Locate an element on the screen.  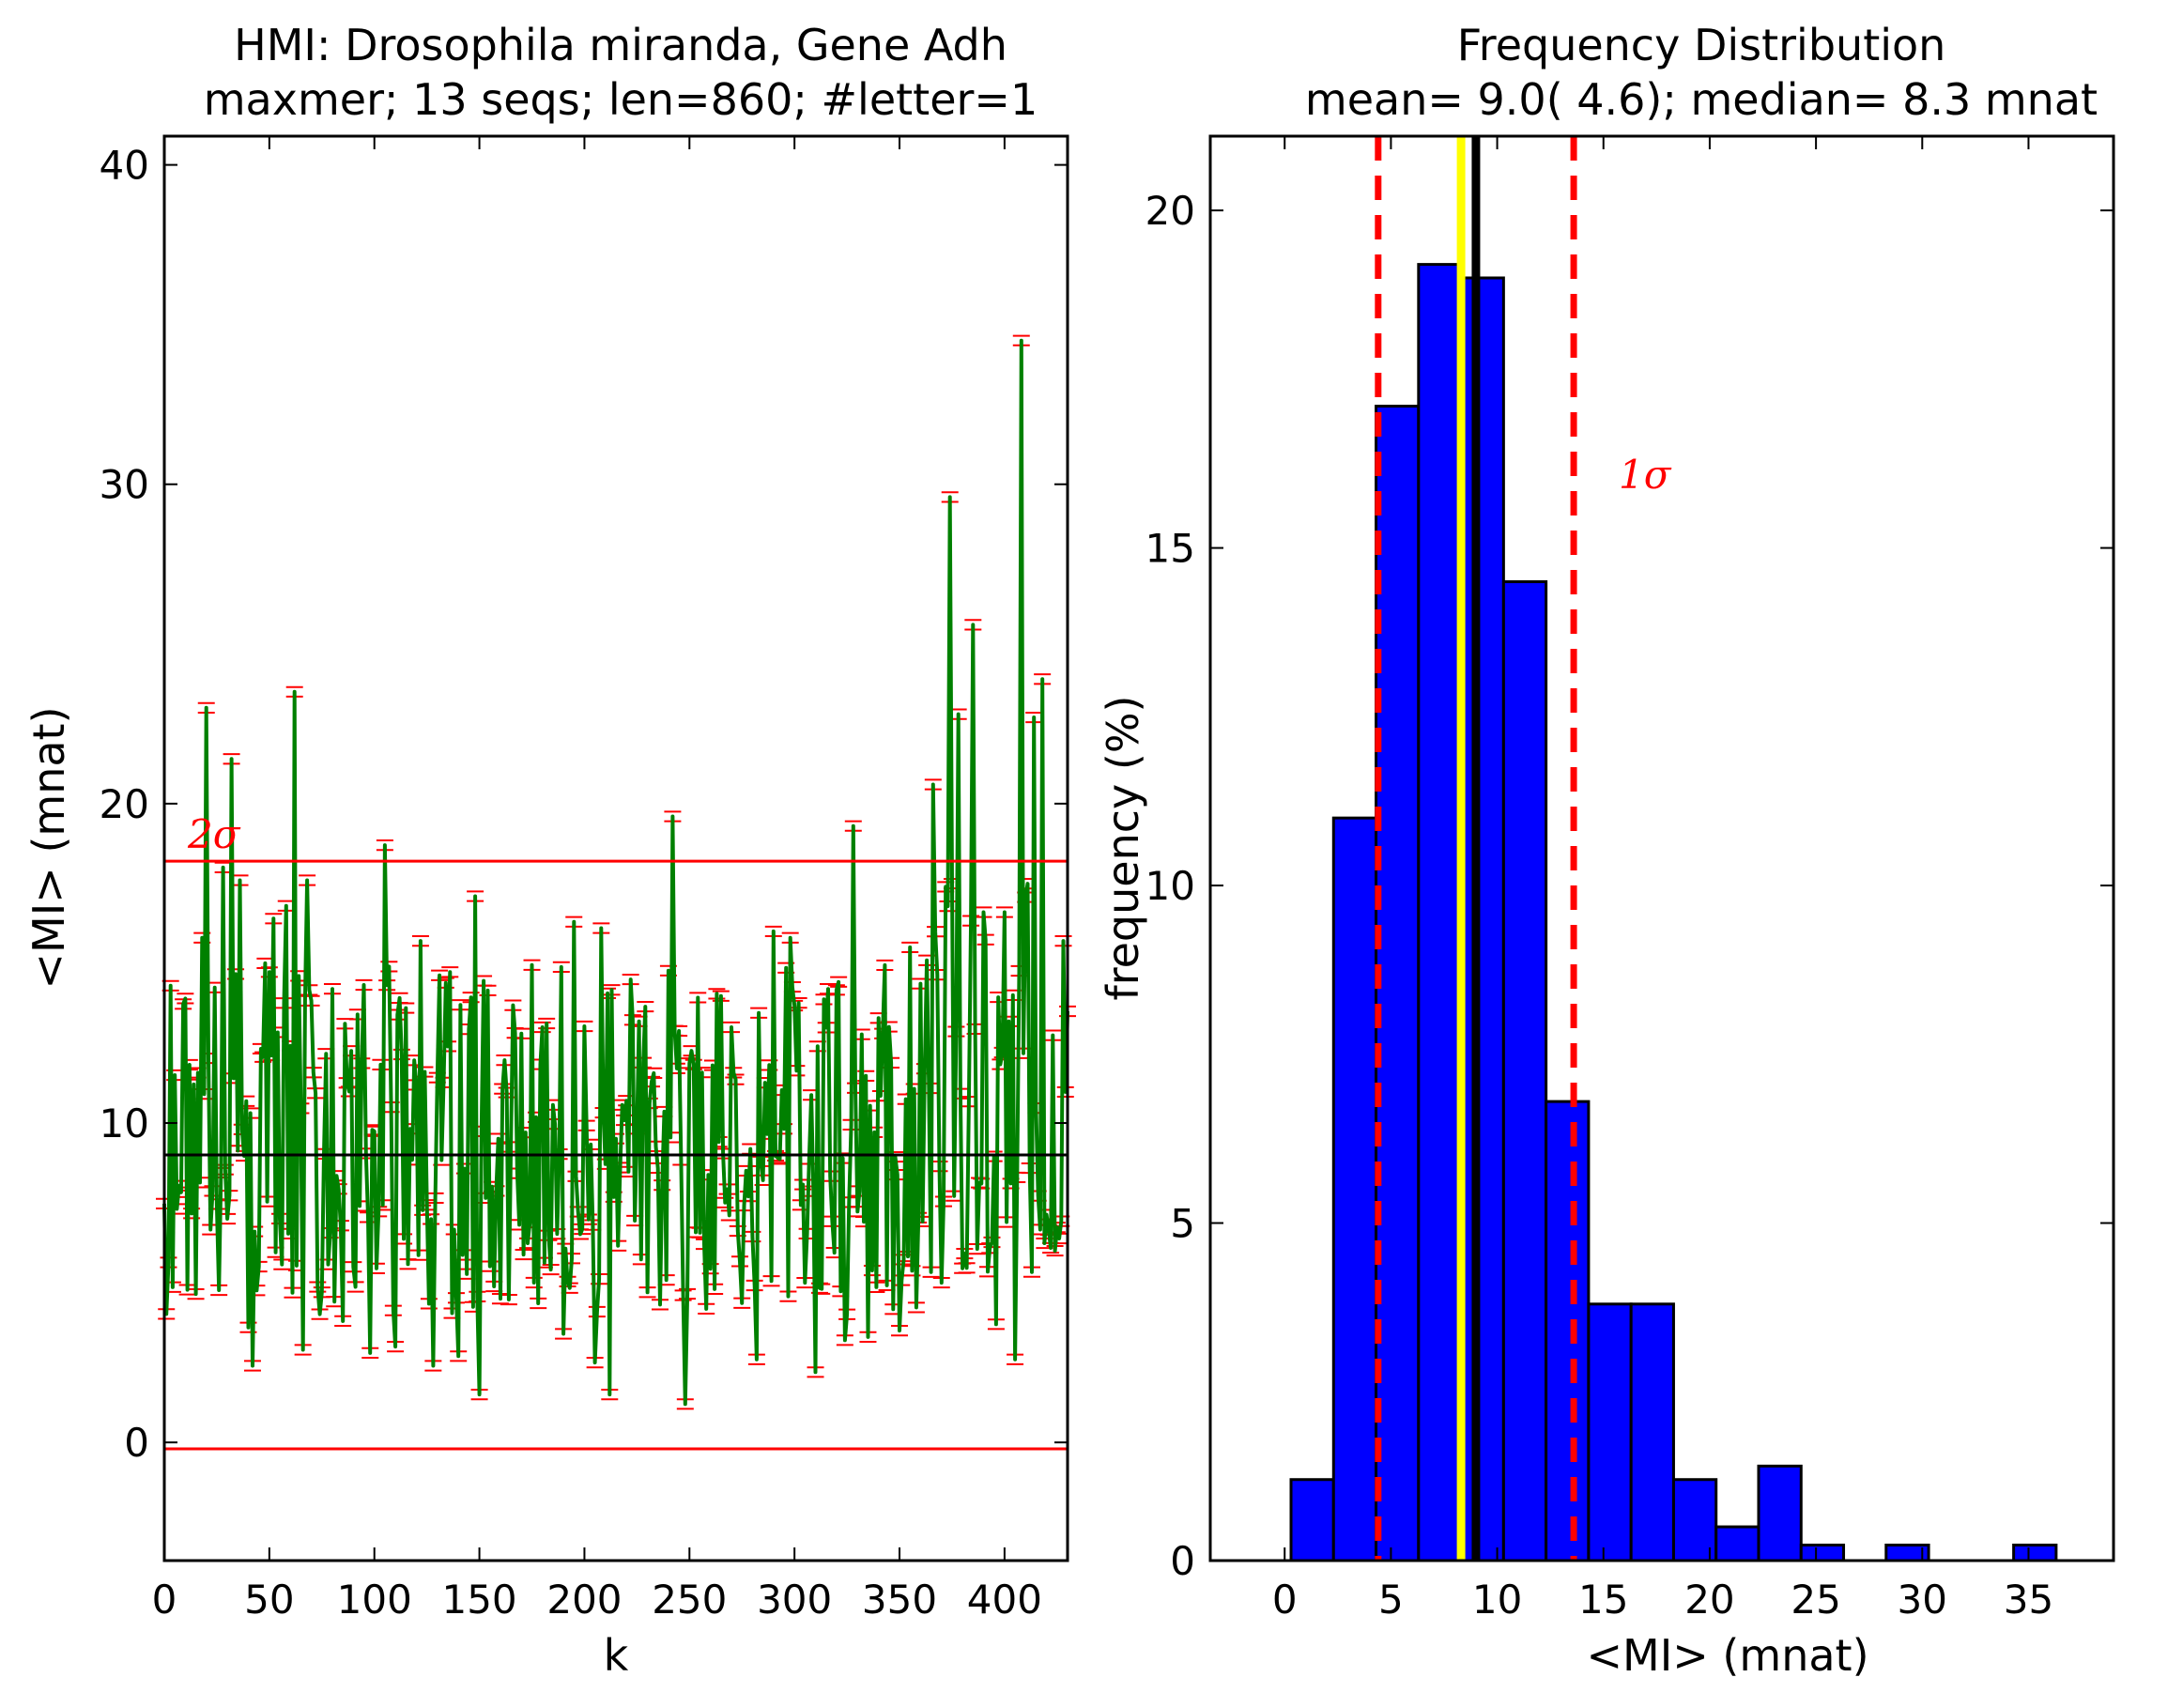
left-ytick-label: 40 is located at coordinates (124, 166).